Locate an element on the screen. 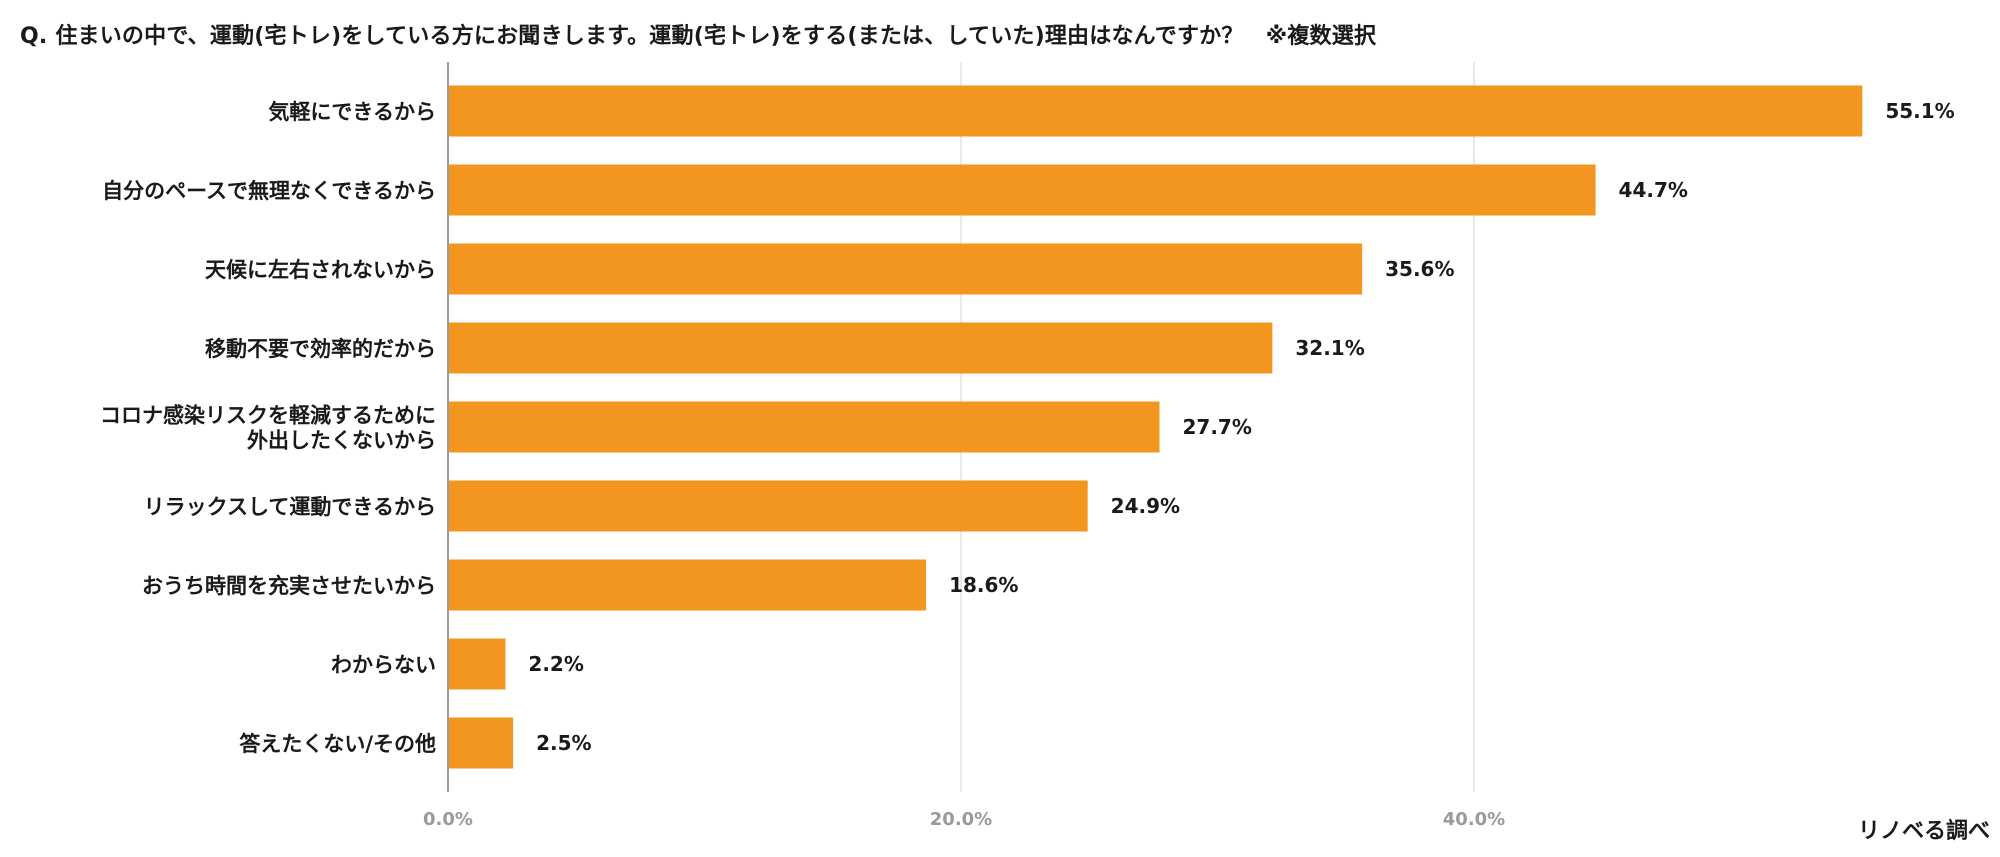  source-credit: リノベる調べ is located at coordinates (1923, 831).